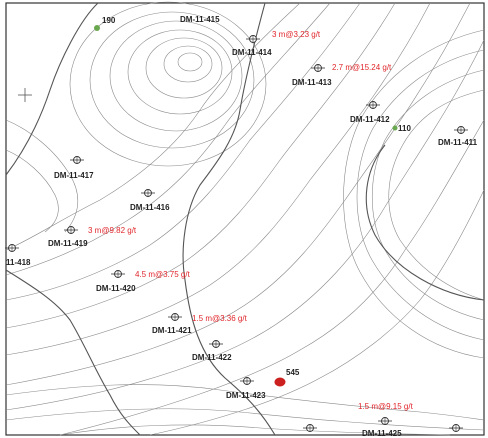 This screenshot has width=488, height=438. I want to click on grade-label: 4.5 m@3.75 g/t, so click(163, 274).